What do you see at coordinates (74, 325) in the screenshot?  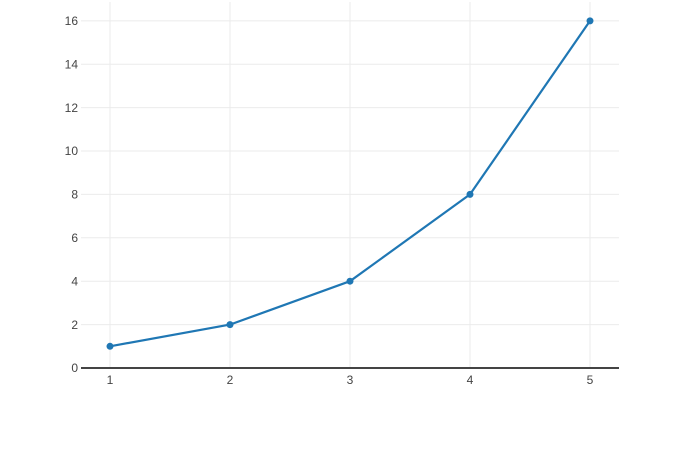 I see `y-tick-label: 2` at bounding box center [74, 325].